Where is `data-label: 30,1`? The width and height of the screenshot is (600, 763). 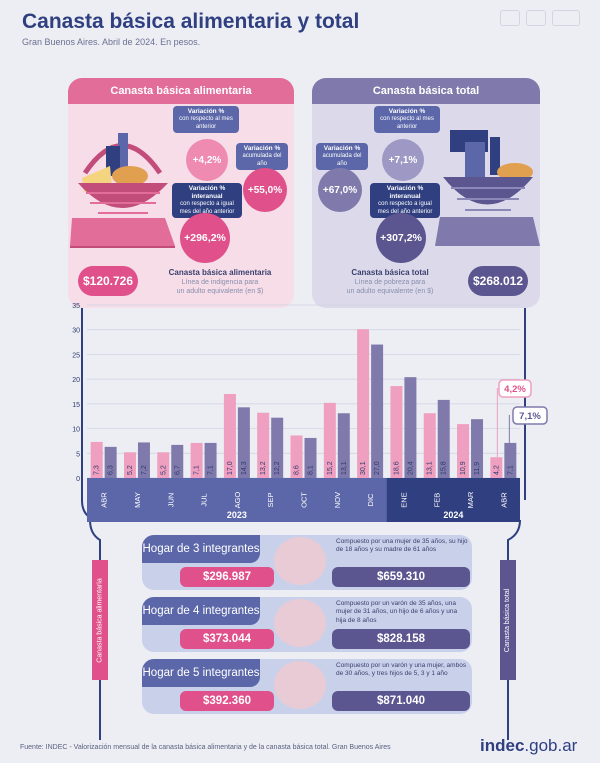 data-label: 30,1 is located at coordinates (363, 468).